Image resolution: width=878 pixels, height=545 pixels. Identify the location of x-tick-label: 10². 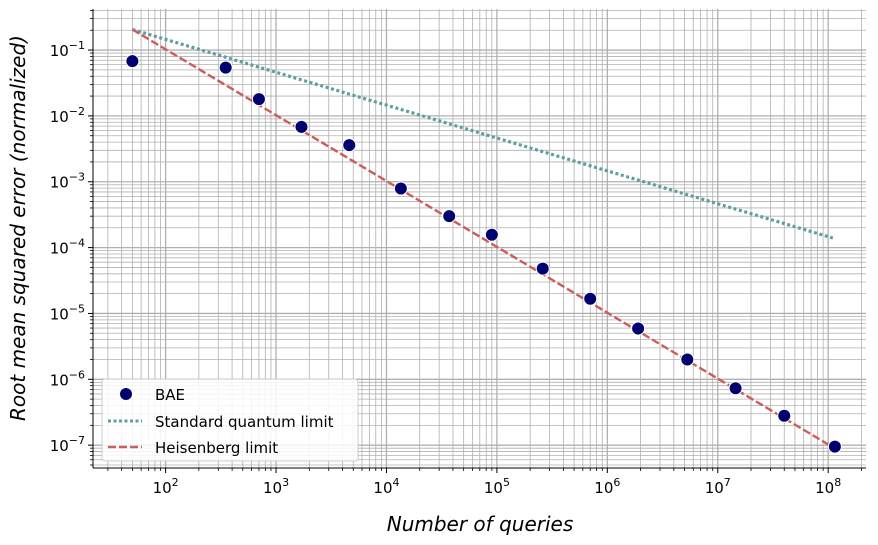
(166, 486).